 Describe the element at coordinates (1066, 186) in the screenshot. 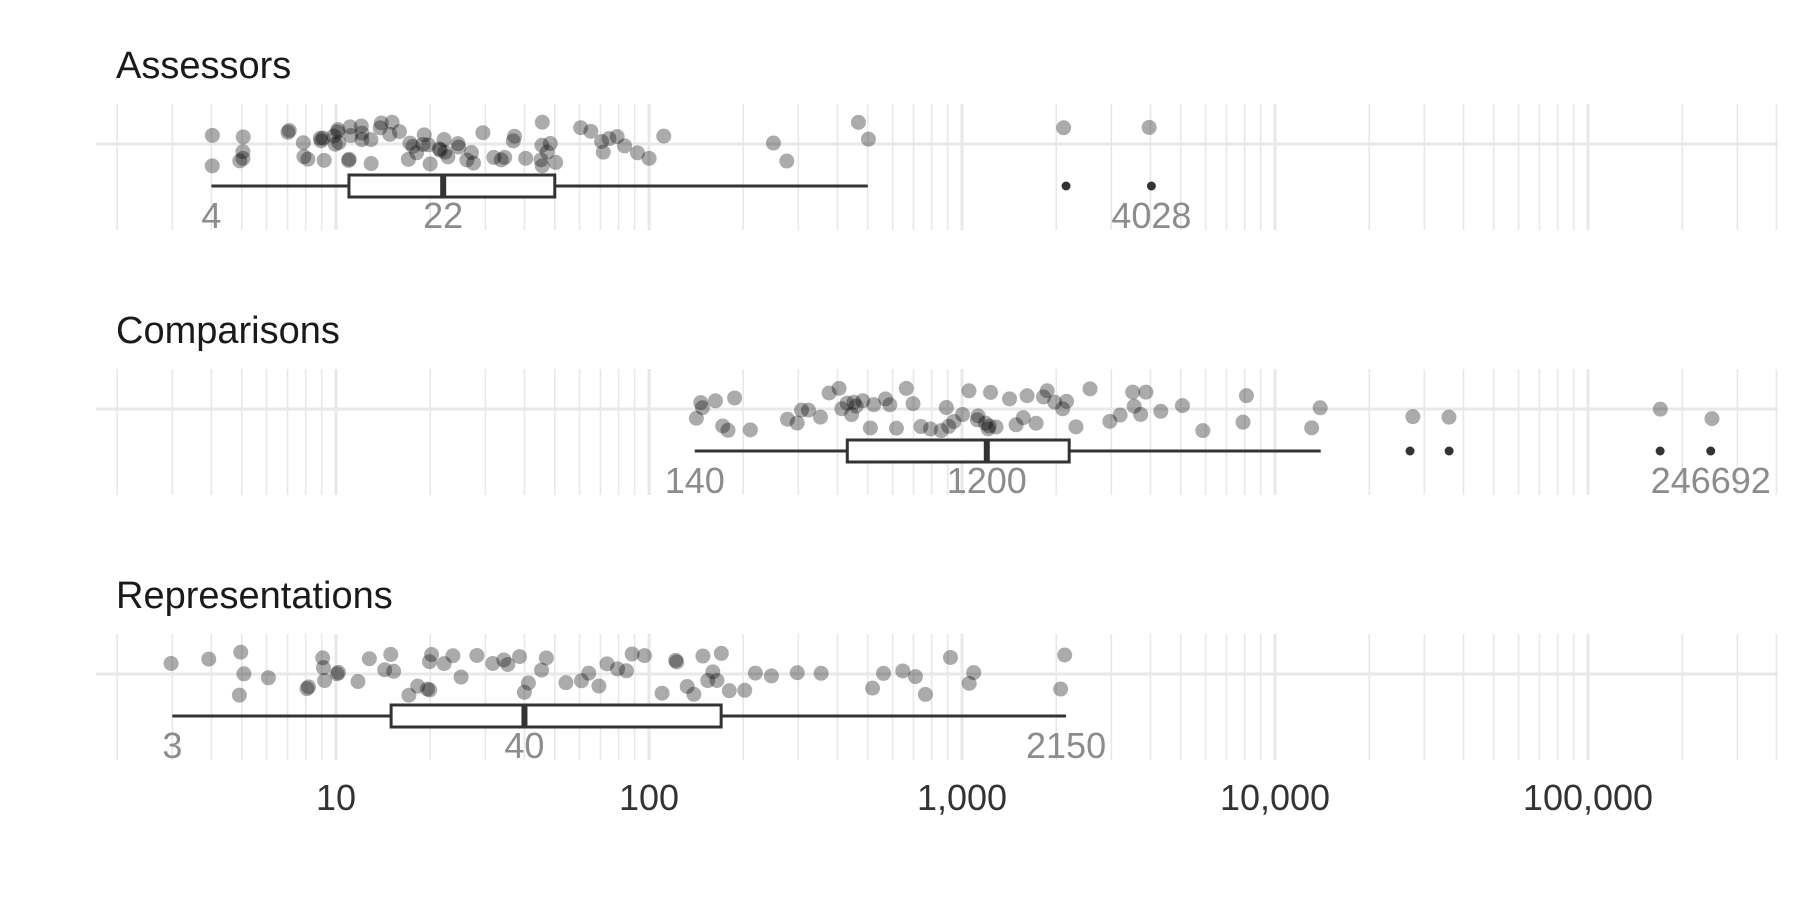

I see `outlier-point` at that location.